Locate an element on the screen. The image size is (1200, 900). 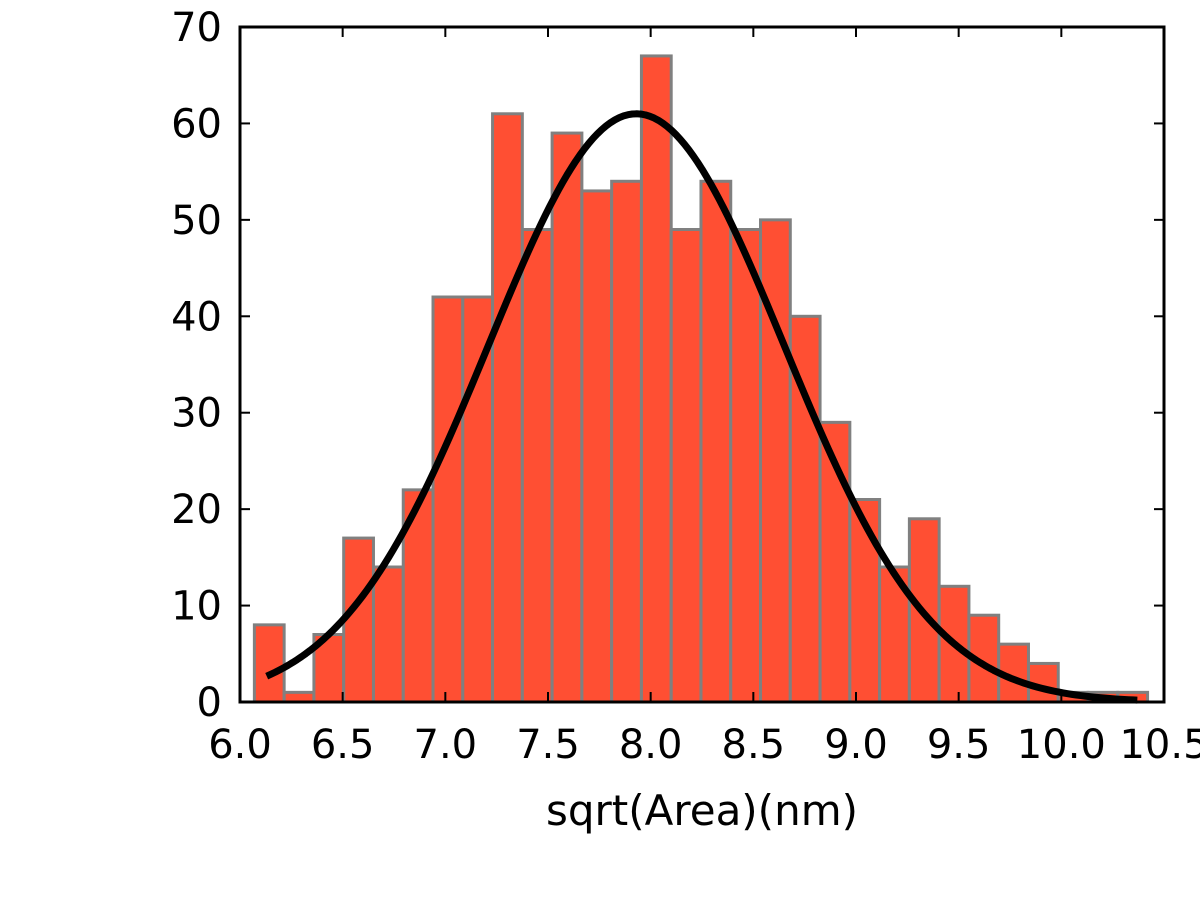
y-tick-labels: 0 10 20 30 40 50 60 70 is located at coordinates (196, 365).